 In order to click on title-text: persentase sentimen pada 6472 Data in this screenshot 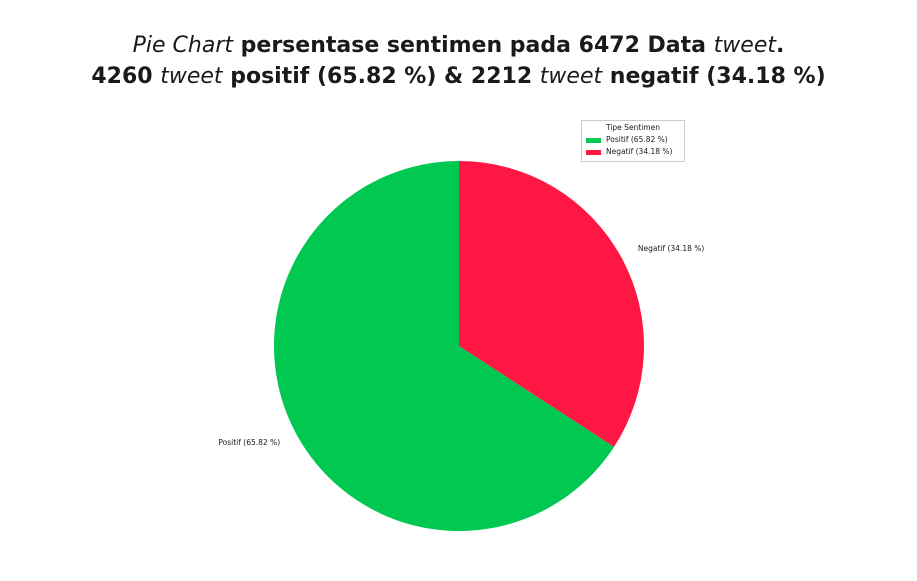, I will do `click(473, 45)`.